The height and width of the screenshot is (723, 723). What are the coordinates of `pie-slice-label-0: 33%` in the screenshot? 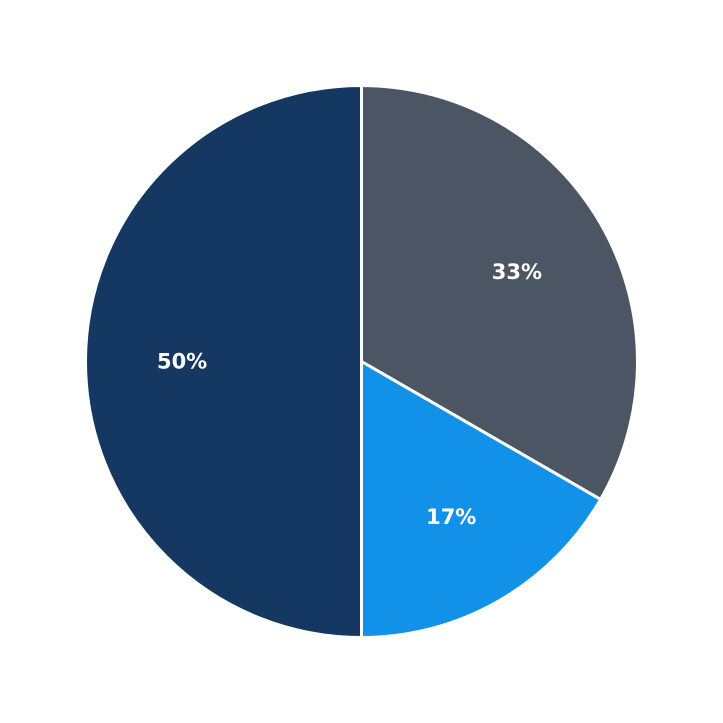 It's located at (517, 272).